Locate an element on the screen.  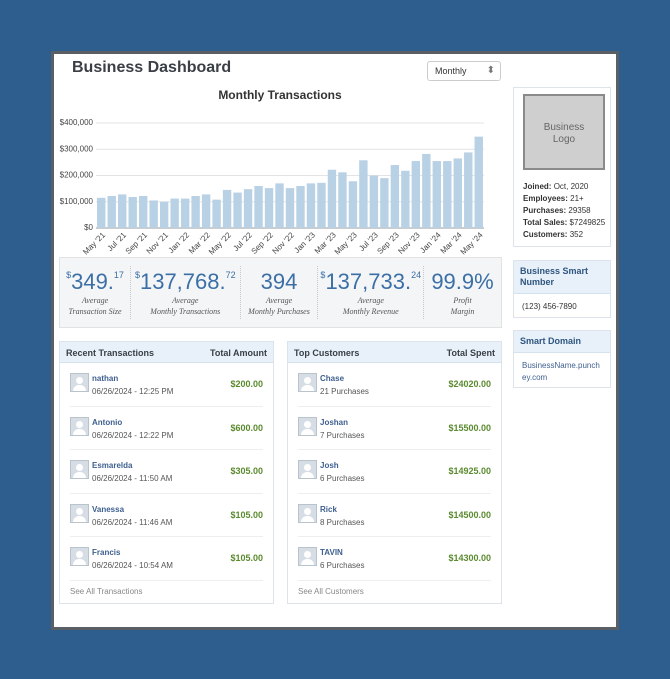
stat-value: $137,733.24 is located at coordinates (370, 282).